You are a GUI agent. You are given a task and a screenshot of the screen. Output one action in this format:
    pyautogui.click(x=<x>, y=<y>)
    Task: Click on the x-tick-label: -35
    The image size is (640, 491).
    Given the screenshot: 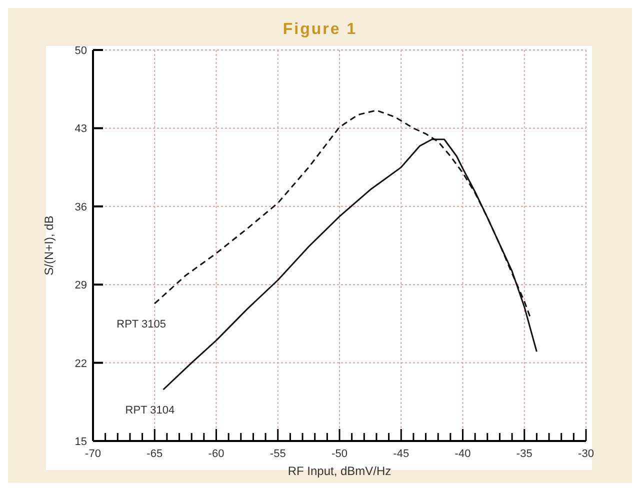 What is the action you would take?
    pyautogui.click(x=524, y=454)
    